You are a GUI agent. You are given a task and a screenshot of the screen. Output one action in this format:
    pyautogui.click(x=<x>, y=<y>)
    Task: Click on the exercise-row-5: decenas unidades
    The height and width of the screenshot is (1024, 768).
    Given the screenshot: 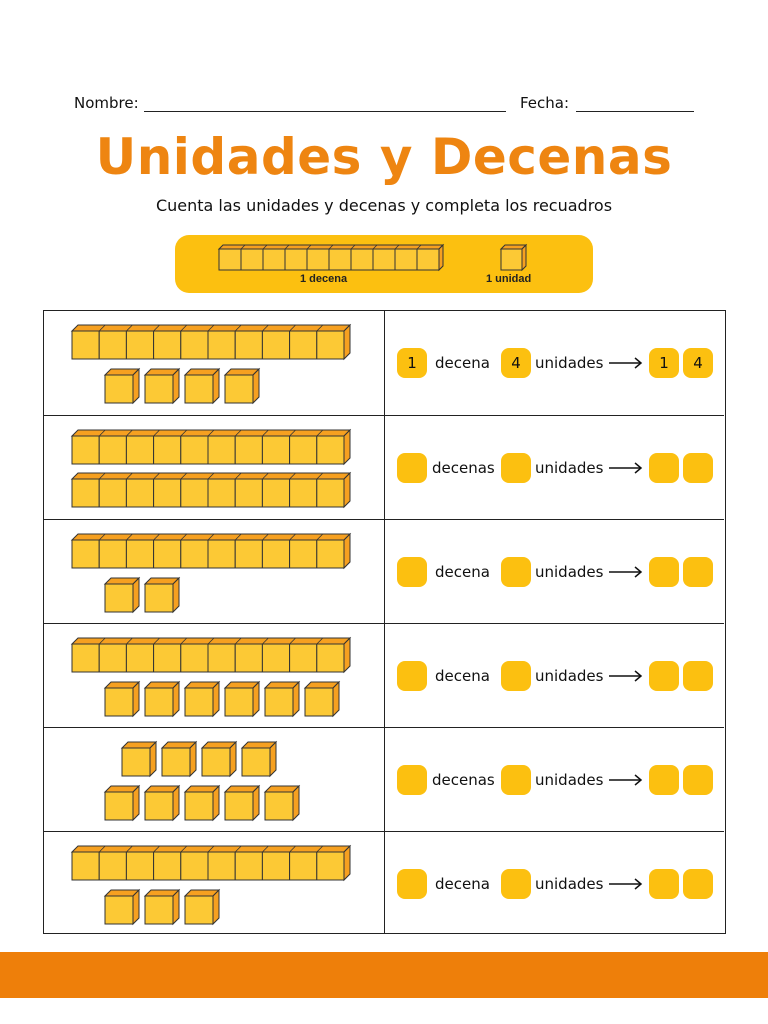 What is the action you would take?
    pyautogui.click(x=384, y=779)
    